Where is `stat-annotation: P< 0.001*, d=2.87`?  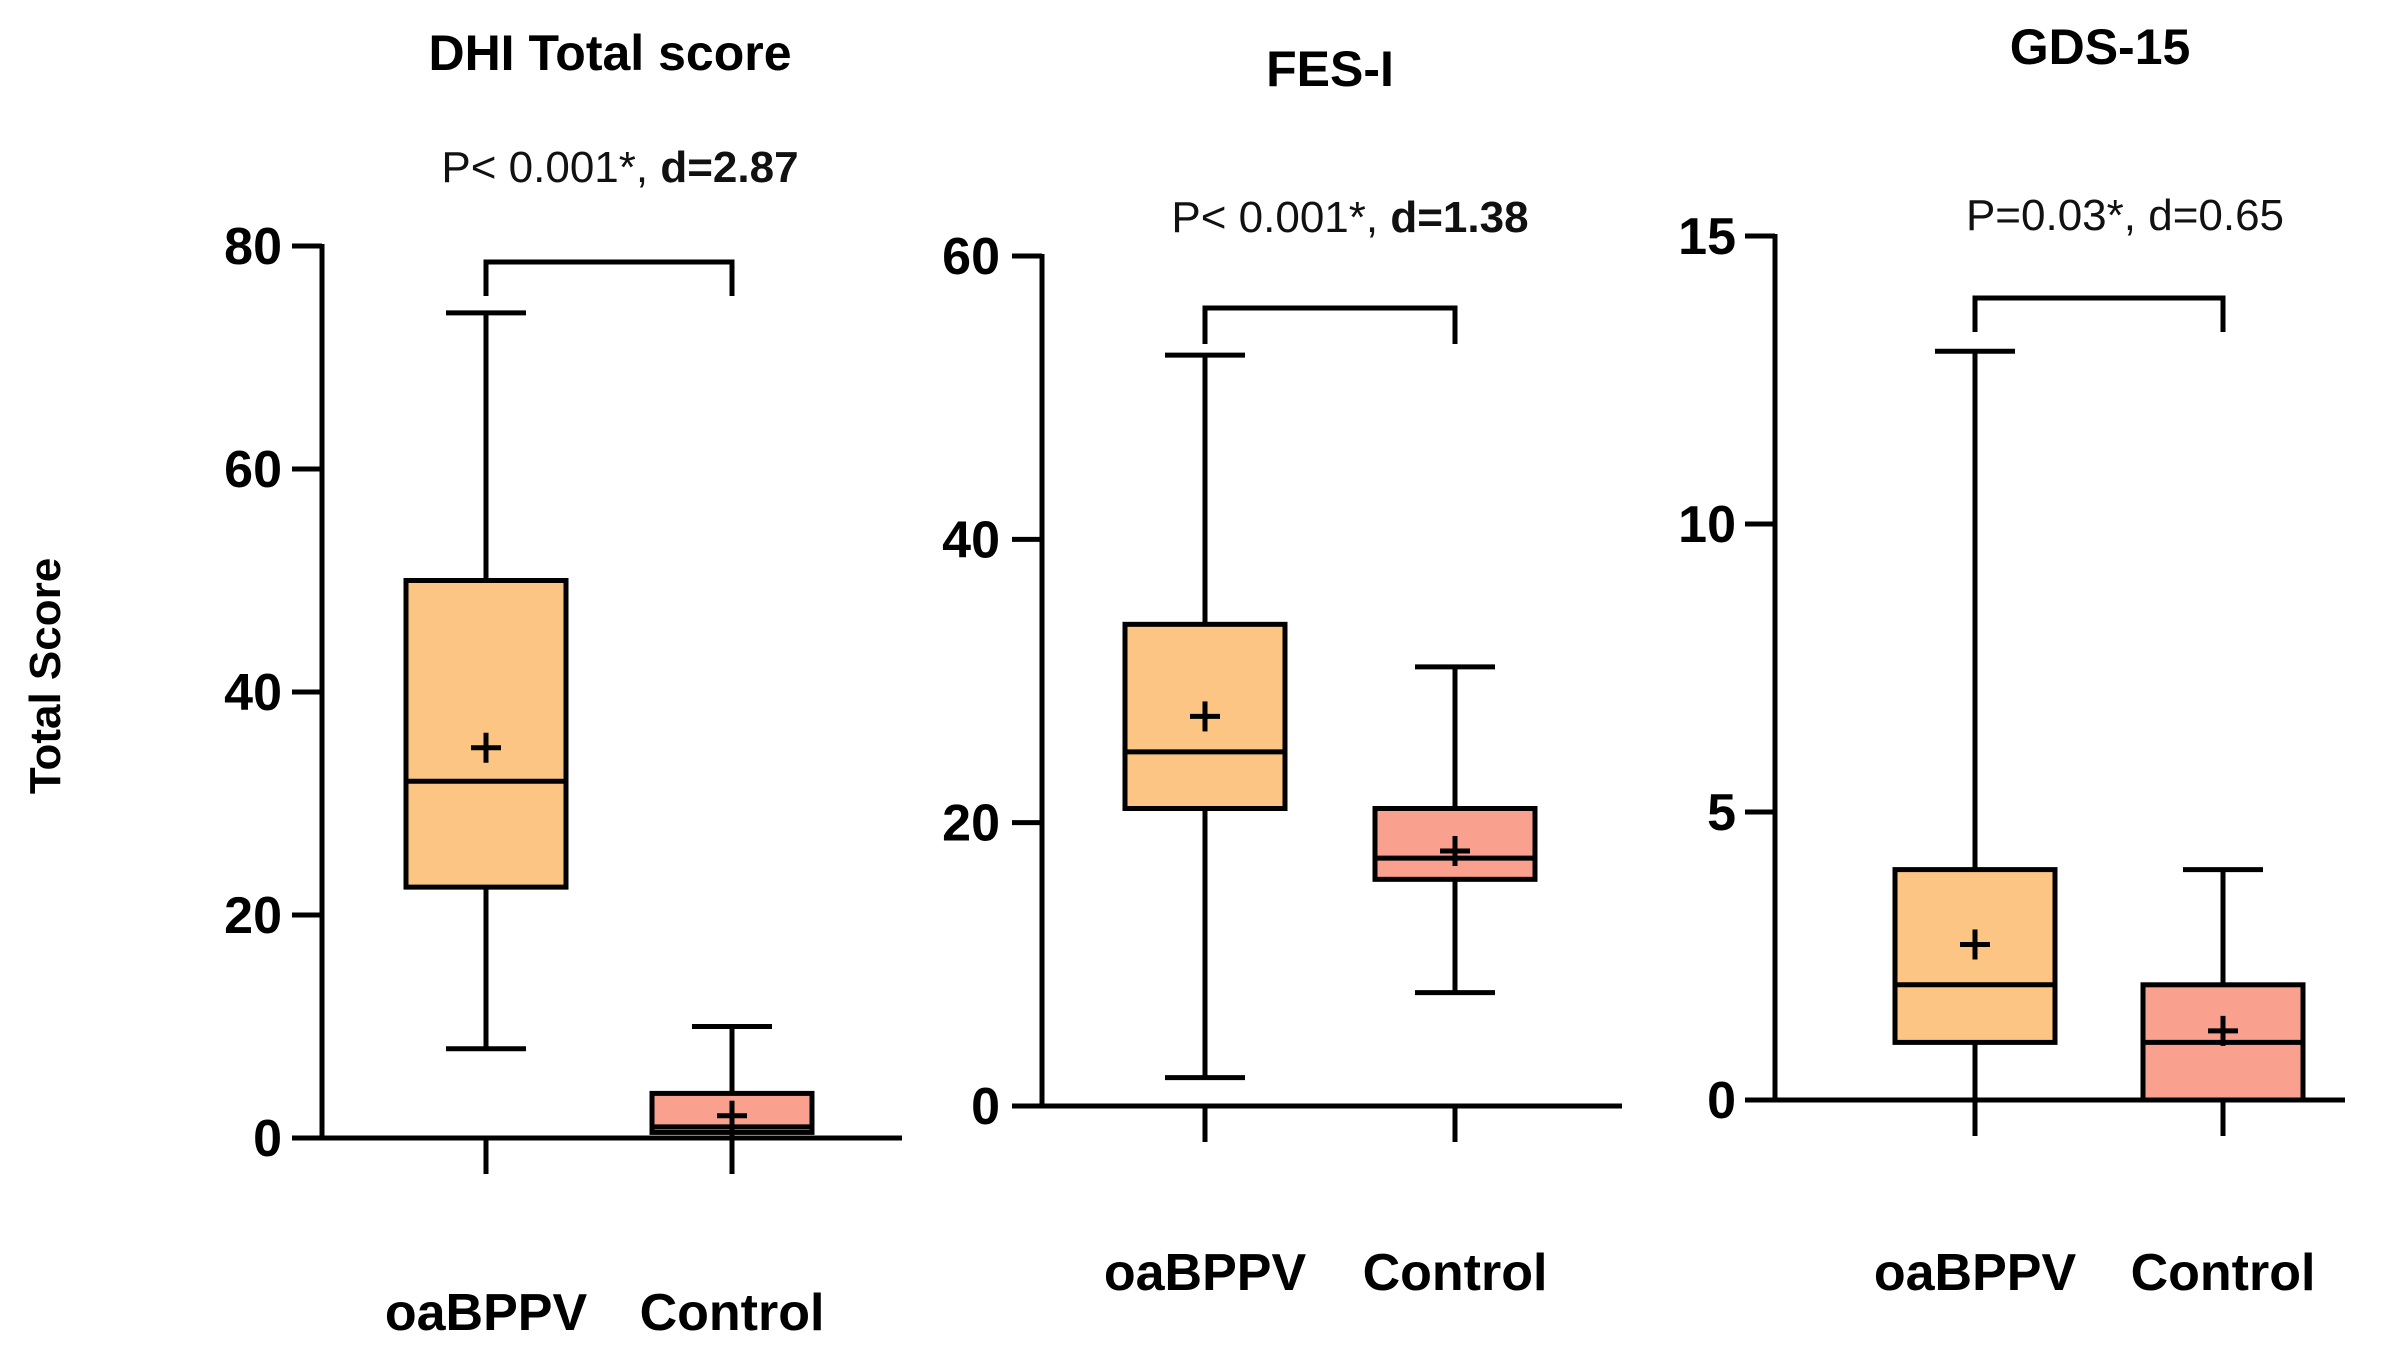 stat-annotation: P< 0.001*, d=2.87 is located at coordinates (619, 167).